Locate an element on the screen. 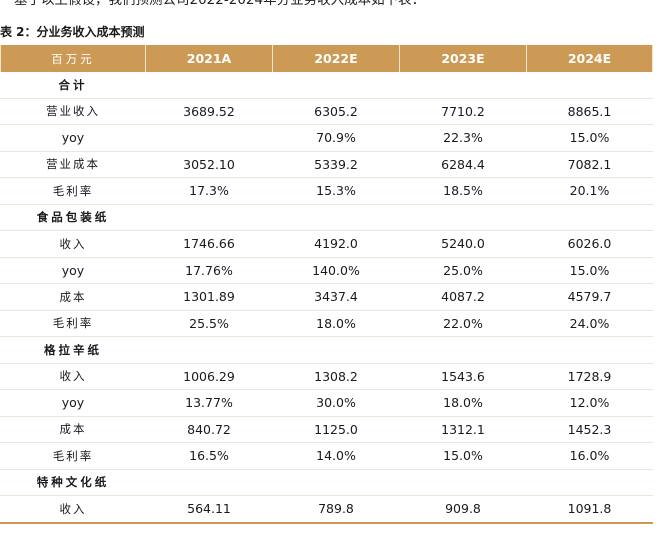  table-row: 收入 1746.66 4192.0 5240.0 6026.0 is located at coordinates (326, 244).